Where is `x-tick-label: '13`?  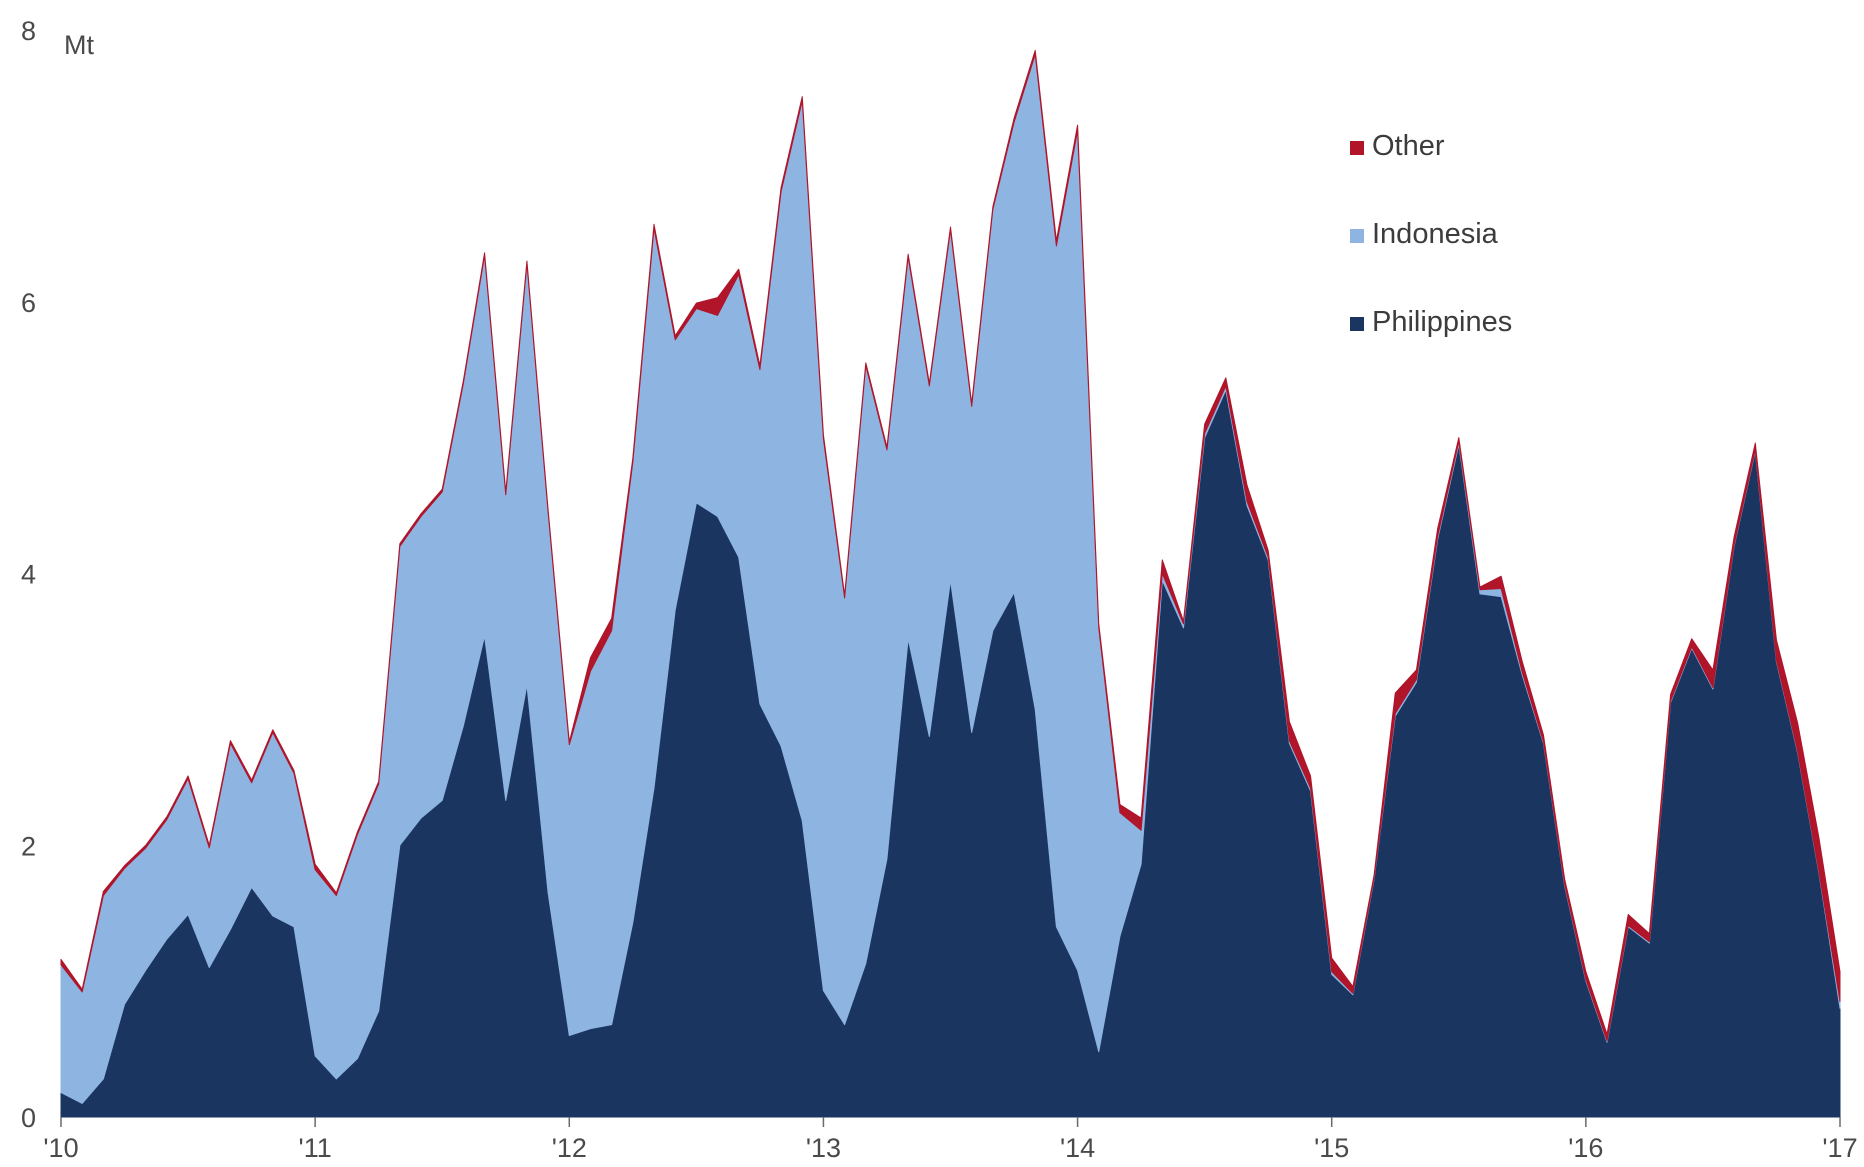
x-tick-label: '13 is located at coordinates (823, 1148).